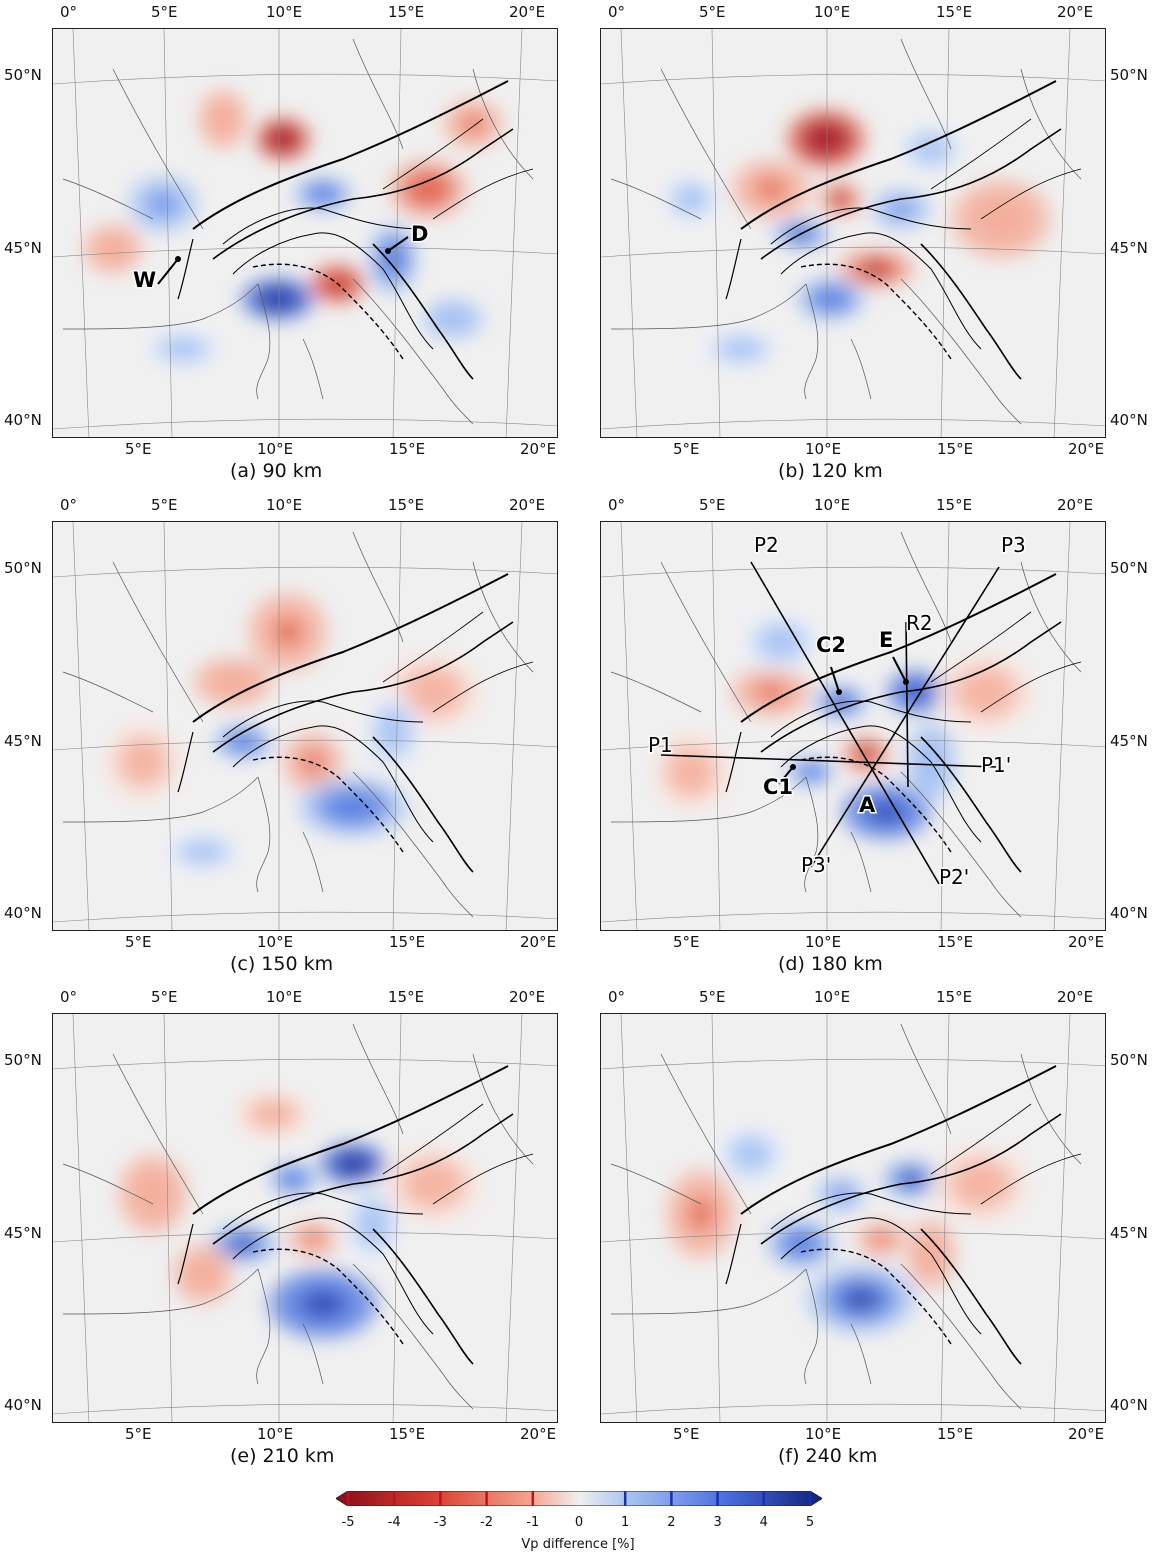  What do you see at coordinates (830, 471) in the screenshot?
I see `panel-caption: (b) 120 km` at bounding box center [830, 471].